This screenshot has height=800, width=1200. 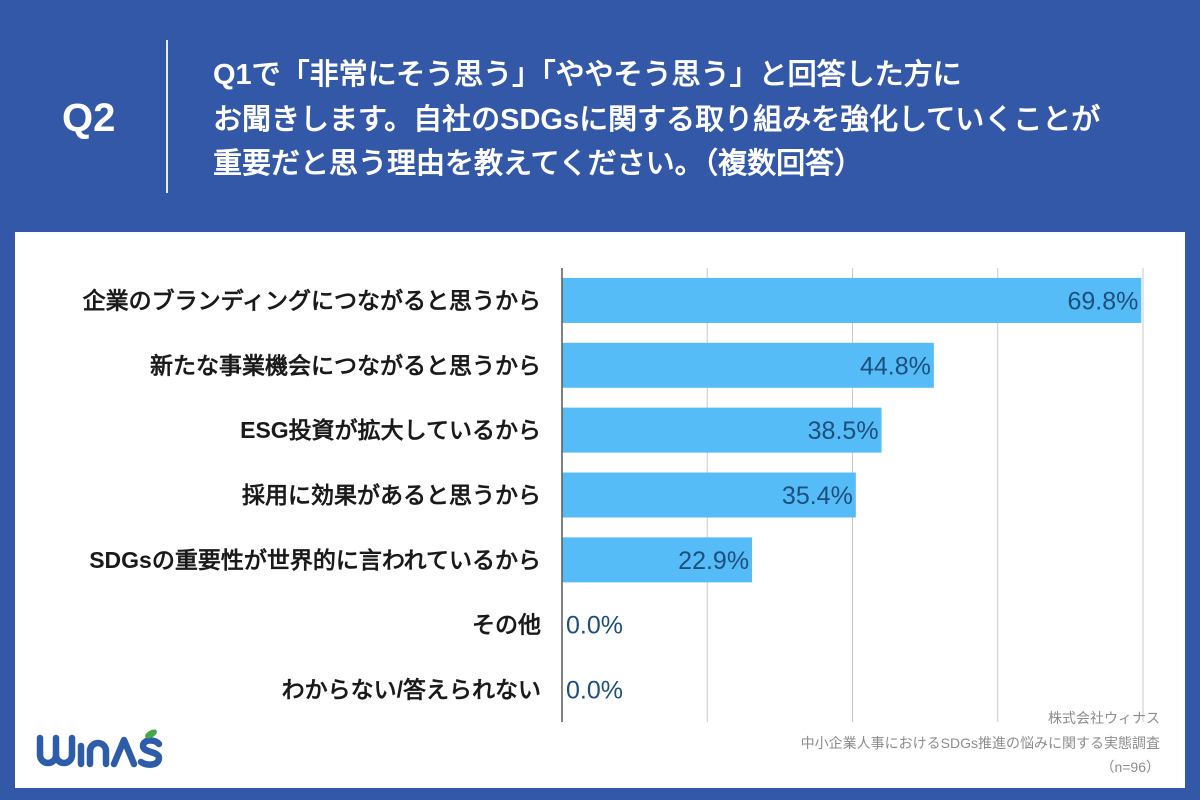 What do you see at coordinates (843, 431) in the screenshot?
I see `data-label-3: 38.5%` at bounding box center [843, 431].